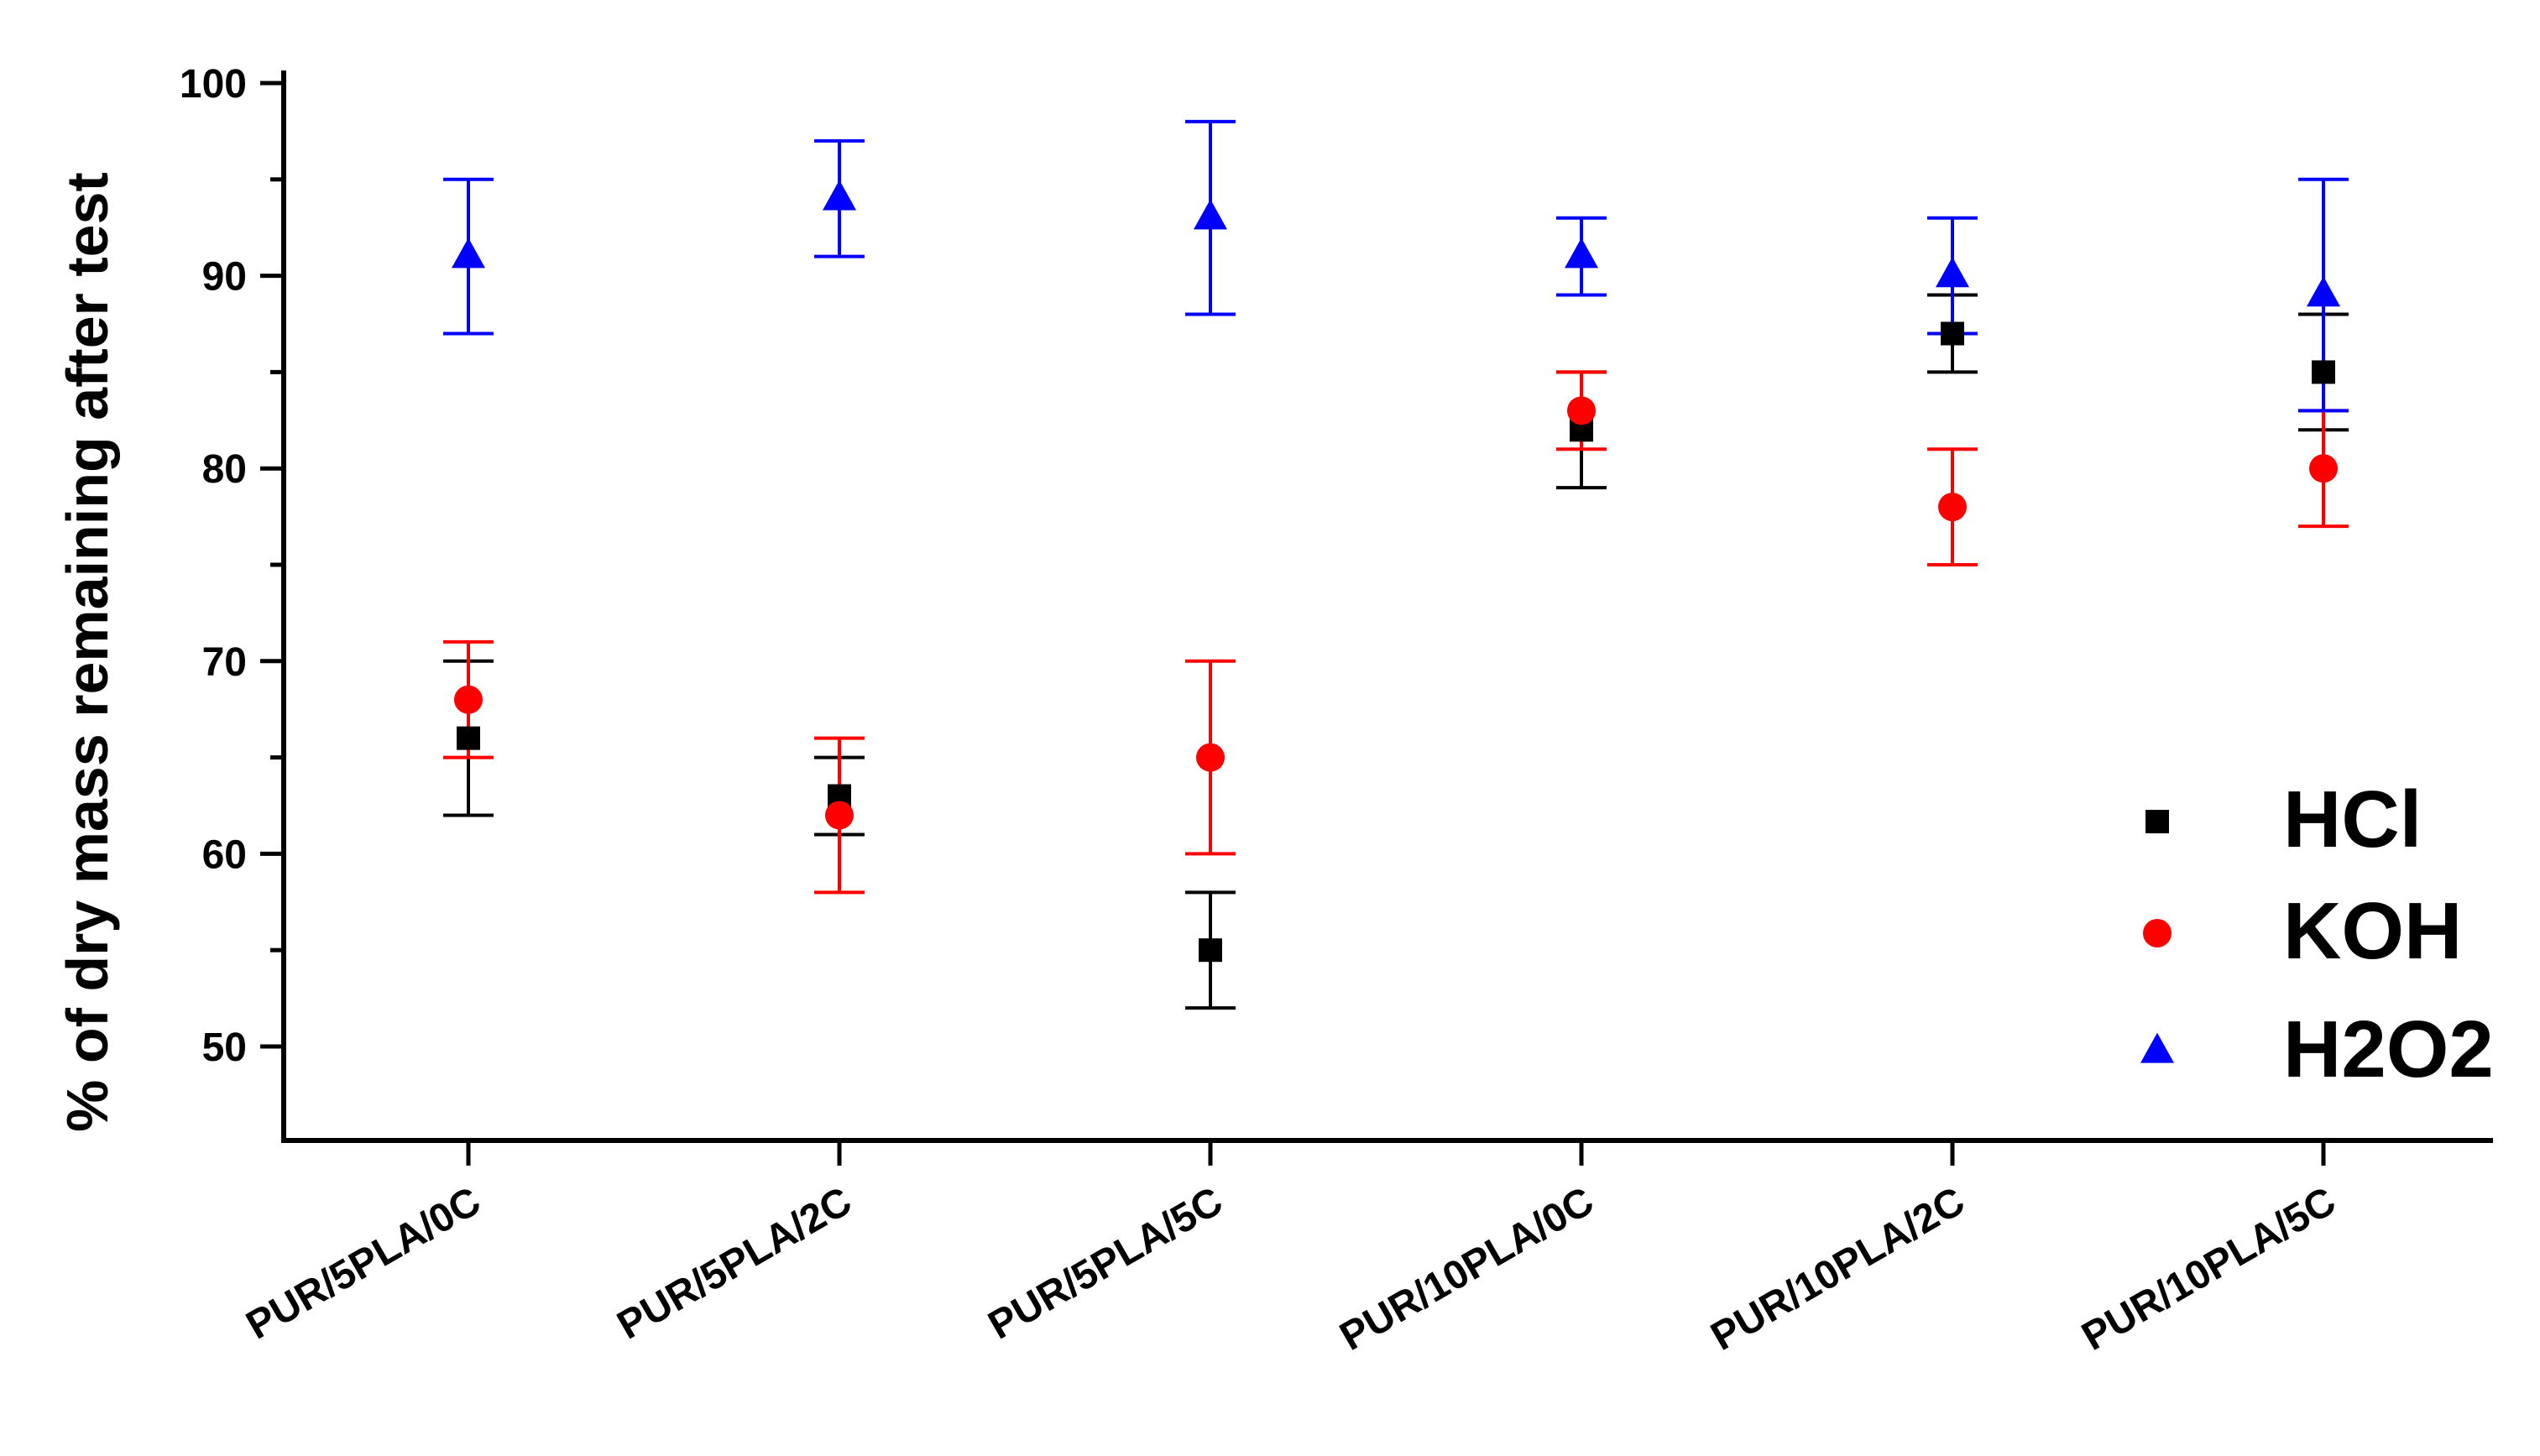  I want to click on y-tick-label: 60, so click(225, 854).